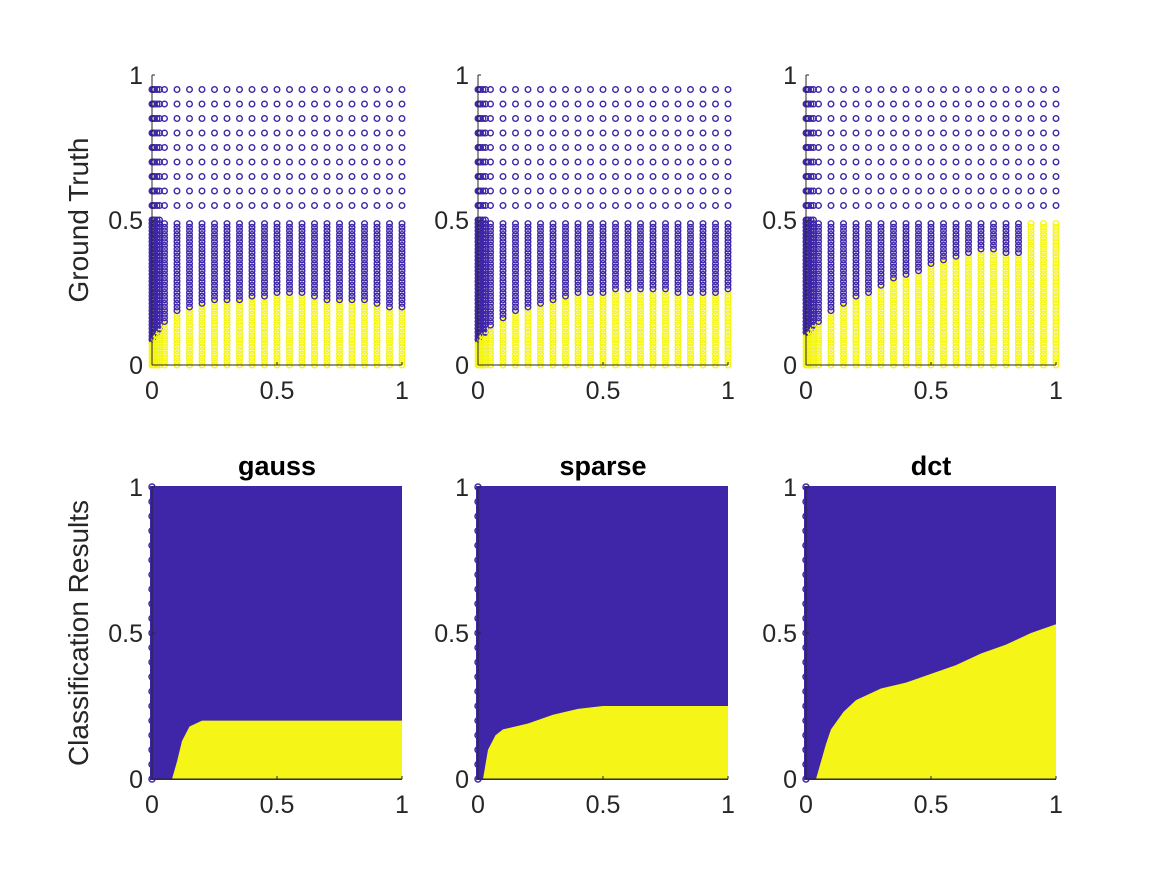 The image size is (1167, 875). I want to click on x-tick-label: 0, so click(152, 391).